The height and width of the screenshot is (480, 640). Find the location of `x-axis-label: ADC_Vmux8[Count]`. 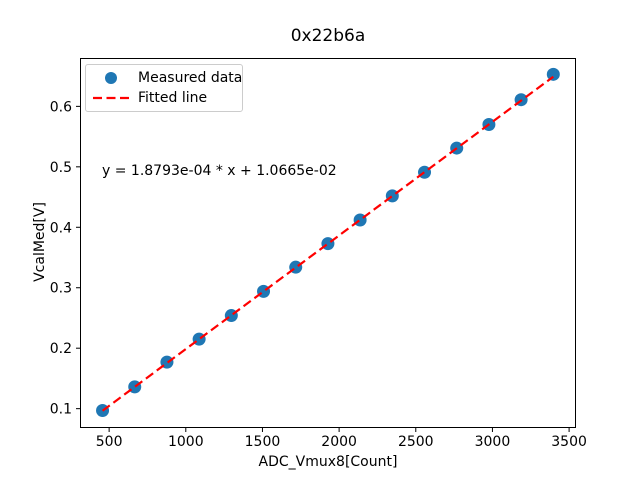

x-axis-label: ADC_Vmux8[Count] is located at coordinates (328, 462).